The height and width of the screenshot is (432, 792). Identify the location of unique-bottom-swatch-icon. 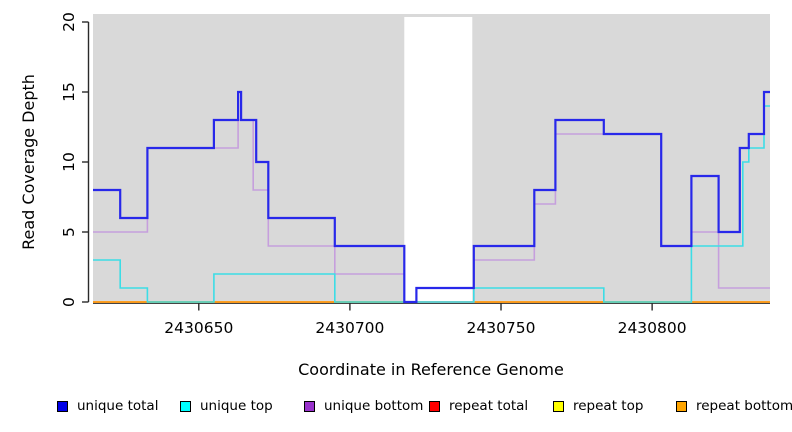
(309, 406).